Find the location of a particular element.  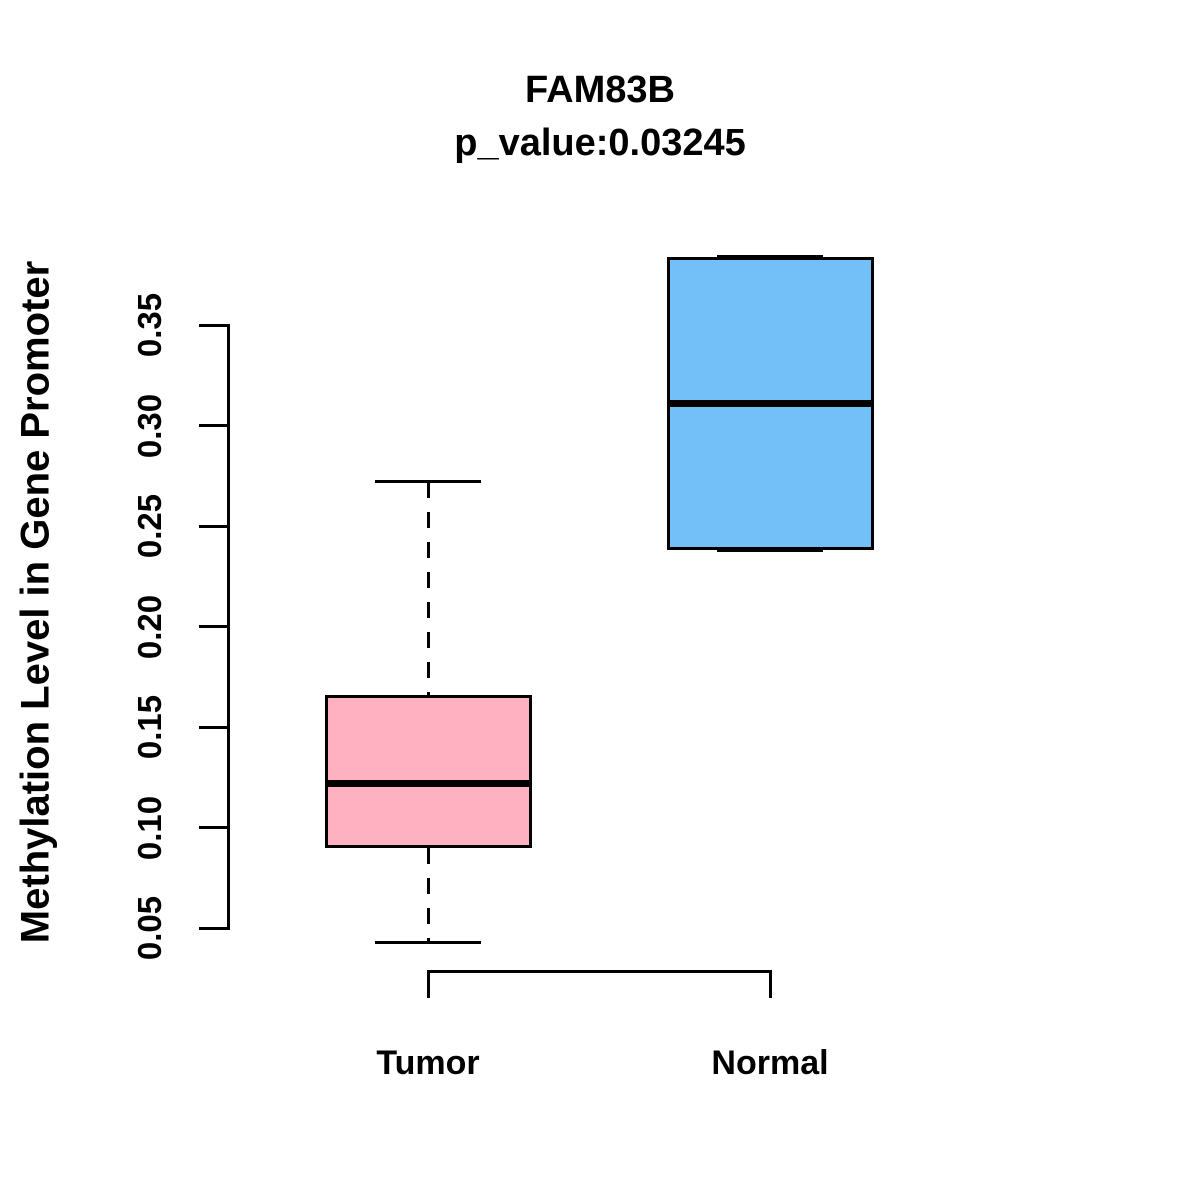

x-axis-label-normal: Normal is located at coordinates (770, 1063).